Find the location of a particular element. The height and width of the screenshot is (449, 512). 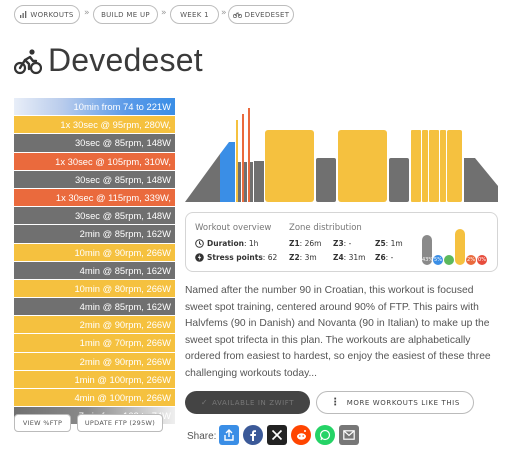

warmup-ramp-bar is located at coordinates (202, 178).